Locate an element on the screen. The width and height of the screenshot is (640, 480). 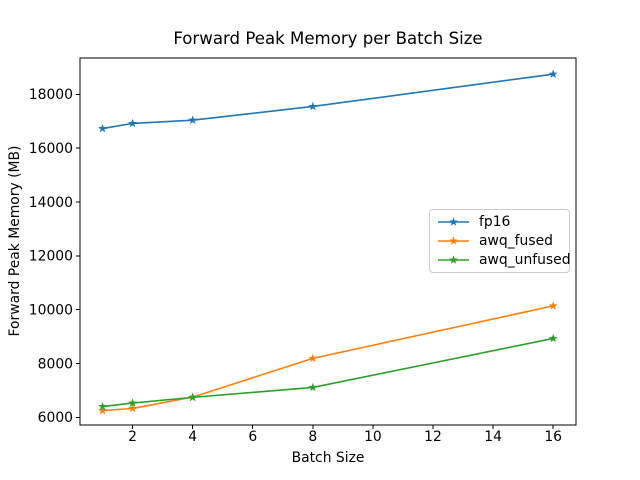
legend-entry-awq-fused: awq_fused is located at coordinates (503, 240).